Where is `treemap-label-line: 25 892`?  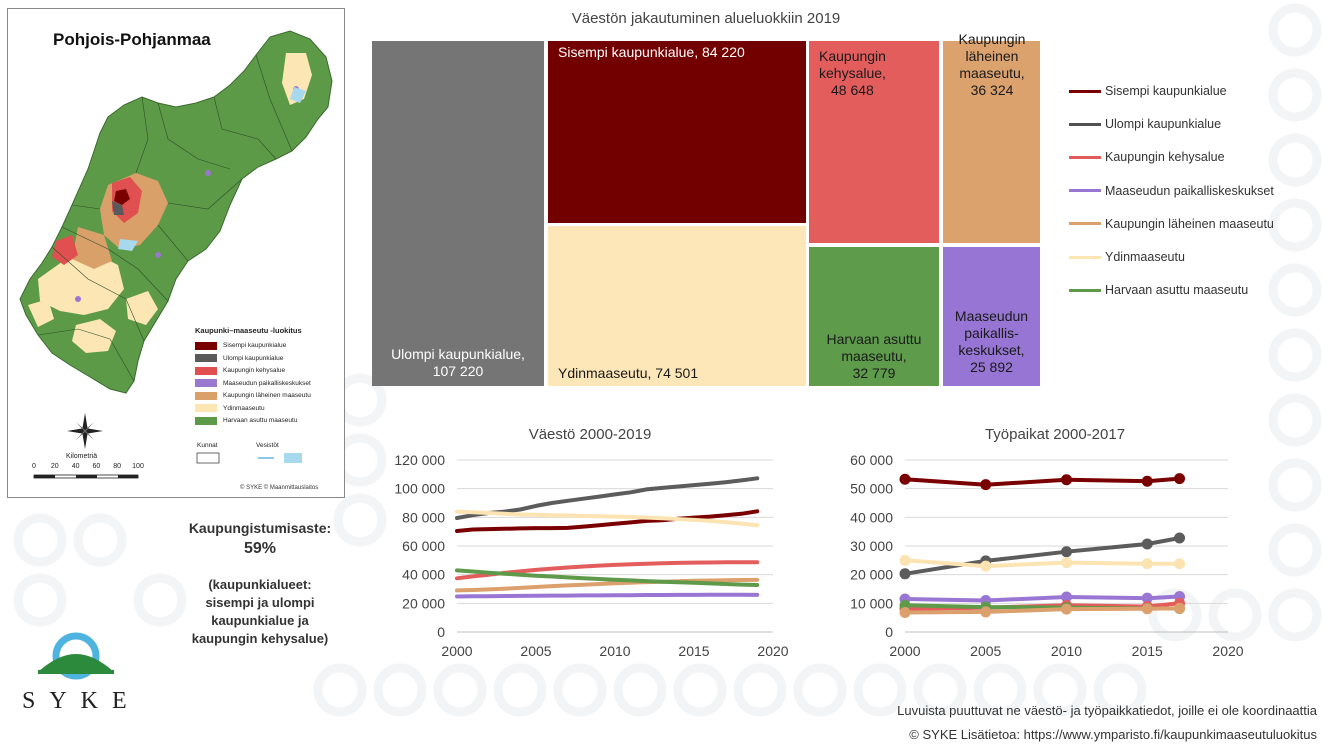
treemap-label-line: 25 892 is located at coordinates (991, 367).